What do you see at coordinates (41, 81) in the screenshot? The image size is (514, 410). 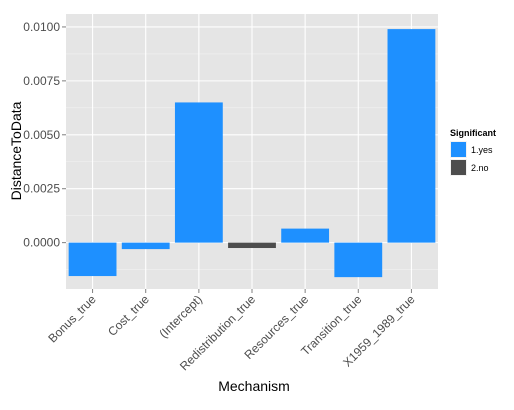 I see `y-tick-label: 0.0075` at bounding box center [41, 81].